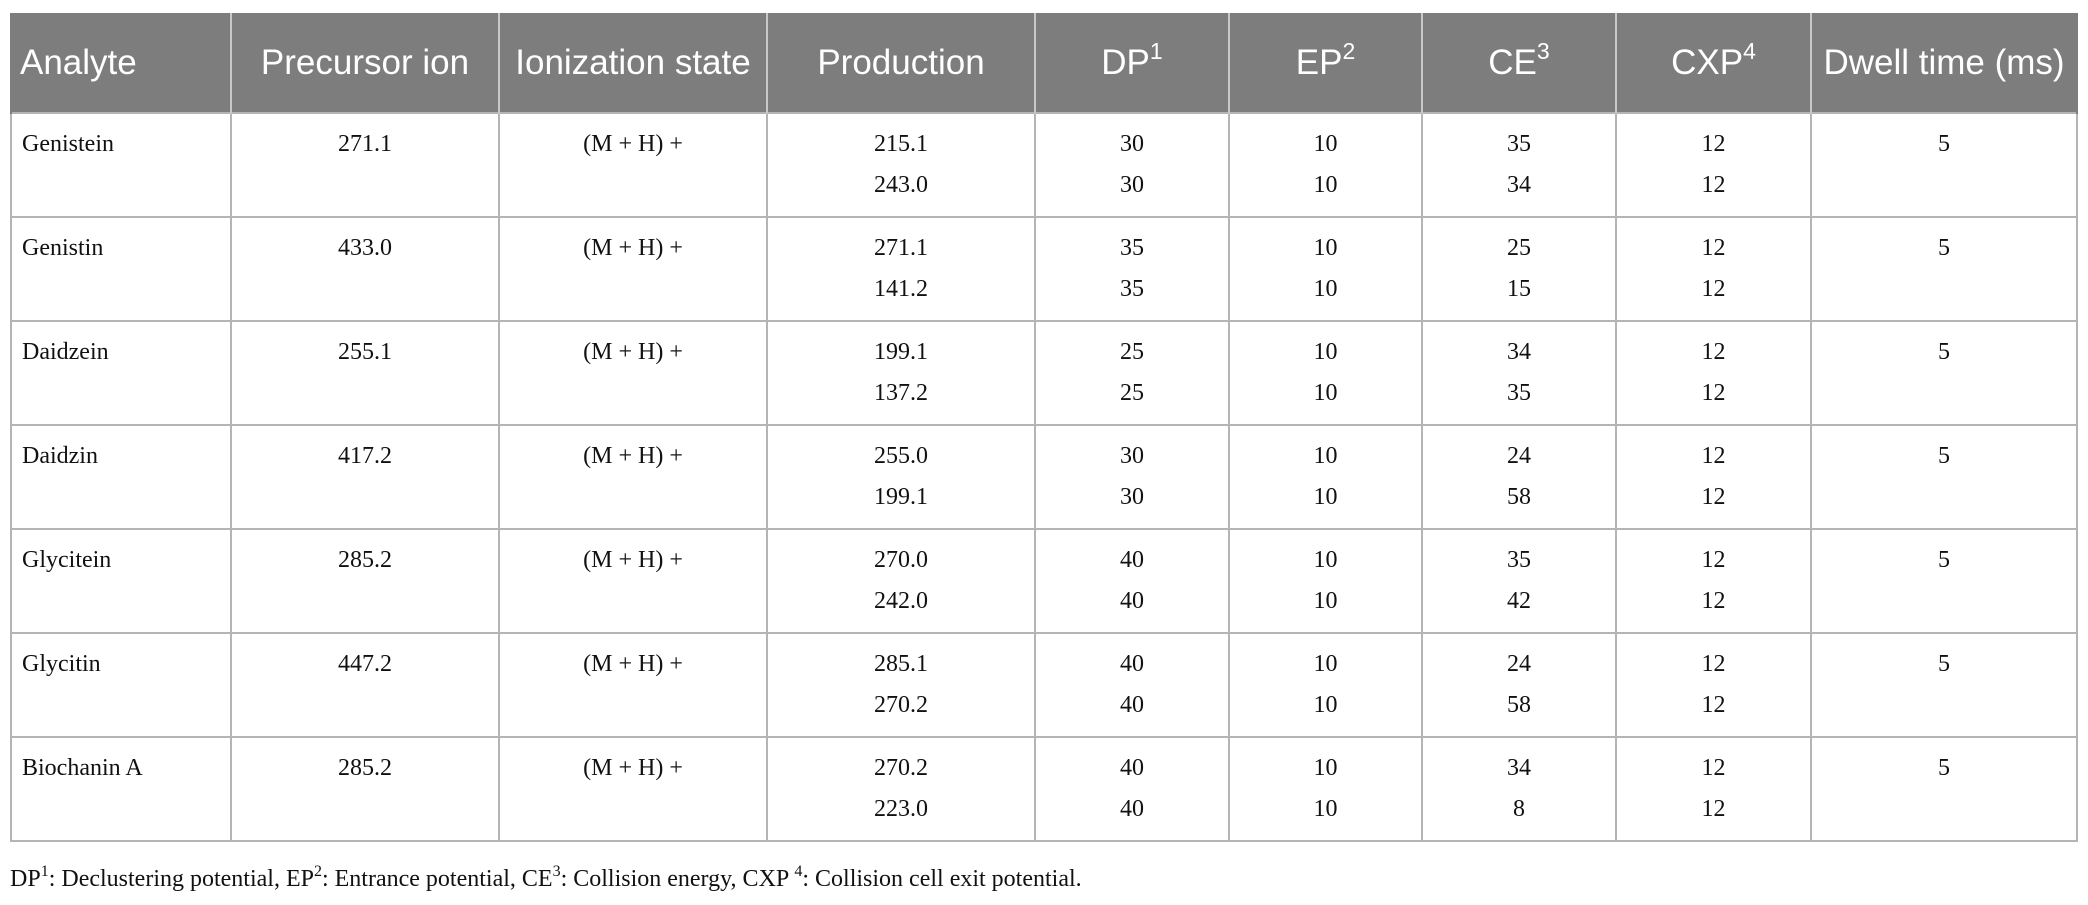 Image resolution: width=2088 pixels, height=905 pixels. What do you see at coordinates (901, 248) in the screenshot?
I see `cell-production-value: 271.1` at bounding box center [901, 248].